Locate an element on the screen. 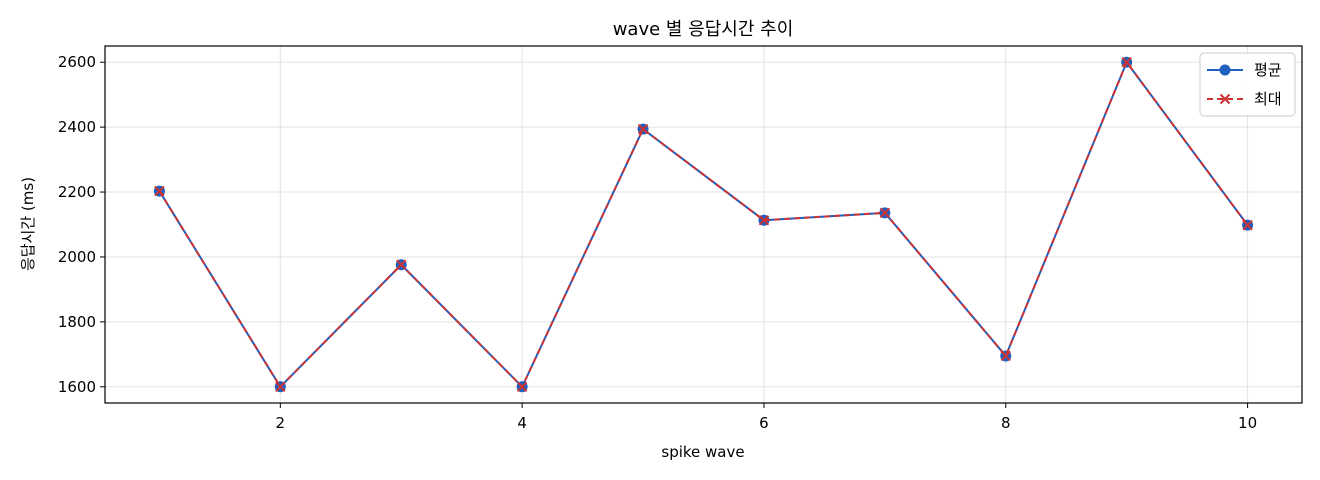 The image size is (1320, 480). x-tick-label: 6 is located at coordinates (764, 423).